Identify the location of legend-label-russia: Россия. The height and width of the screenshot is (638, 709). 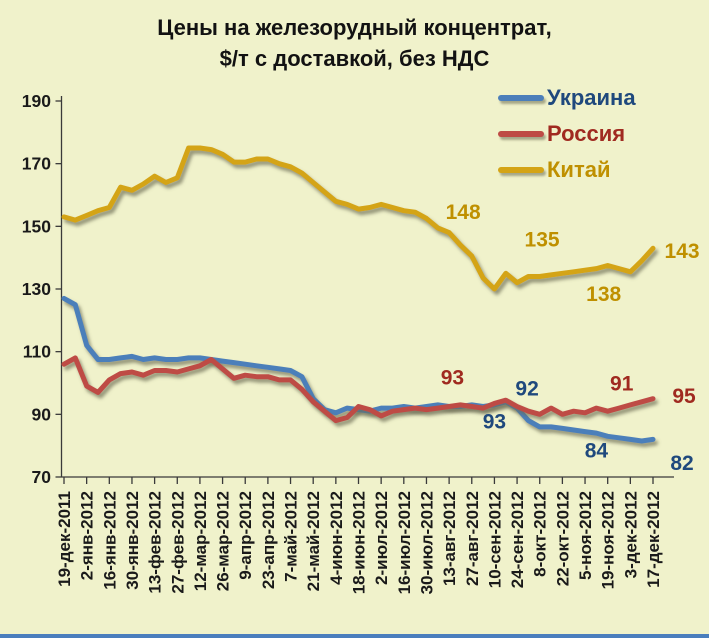
(586, 133).